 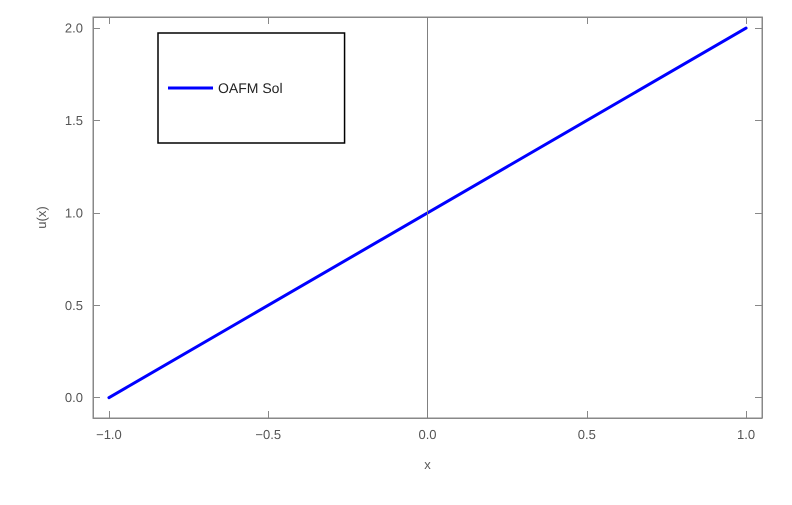 What do you see at coordinates (73, 212) in the screenshot?
I see `y-tick-label: 1.0` at bounding box center [73, 212].